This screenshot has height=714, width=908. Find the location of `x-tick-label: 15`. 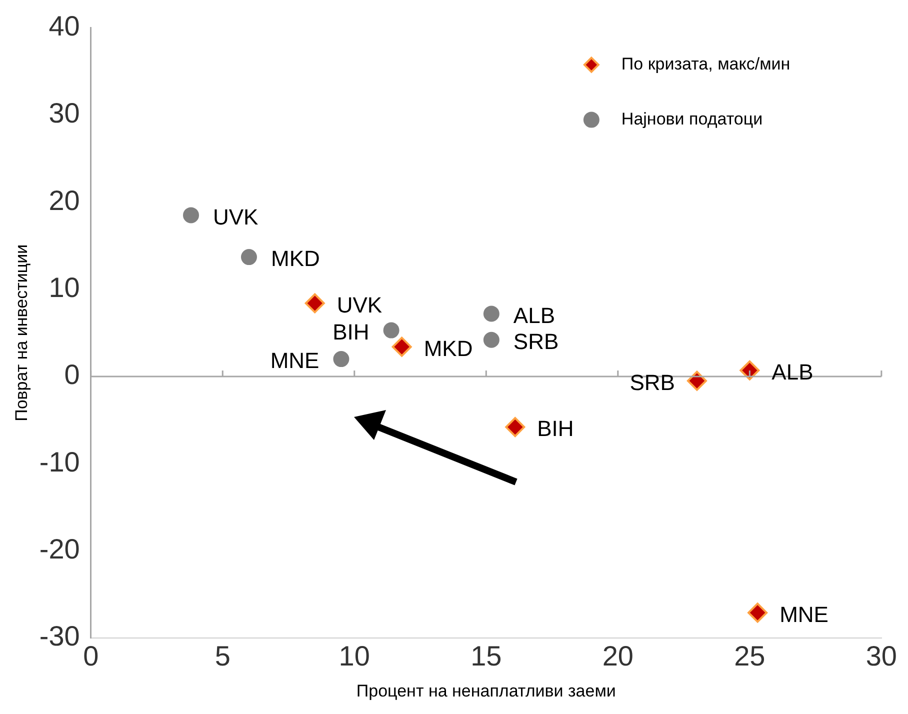

x-tick-label: 15 is located at coordinates (486, 656).